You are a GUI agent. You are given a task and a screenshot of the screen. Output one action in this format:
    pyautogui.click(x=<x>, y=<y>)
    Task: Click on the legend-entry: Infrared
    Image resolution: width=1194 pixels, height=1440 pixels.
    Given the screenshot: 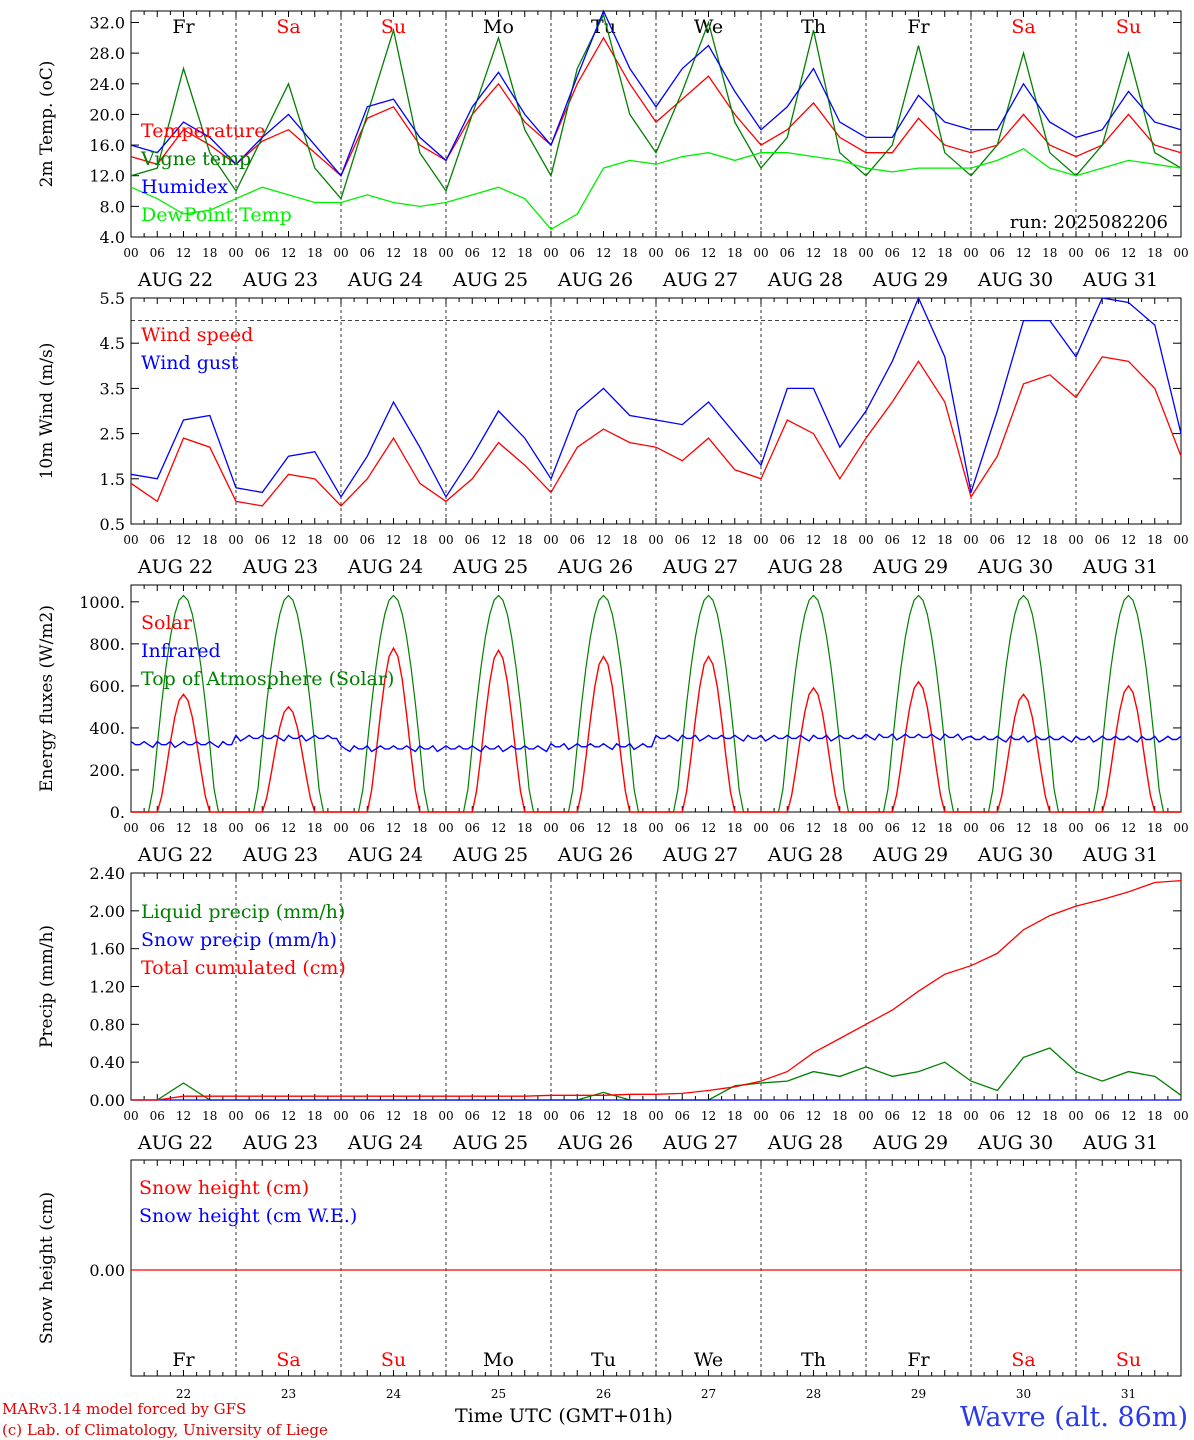 What is the action you would take?
    pyautogui.click(x=181, y=651)
    